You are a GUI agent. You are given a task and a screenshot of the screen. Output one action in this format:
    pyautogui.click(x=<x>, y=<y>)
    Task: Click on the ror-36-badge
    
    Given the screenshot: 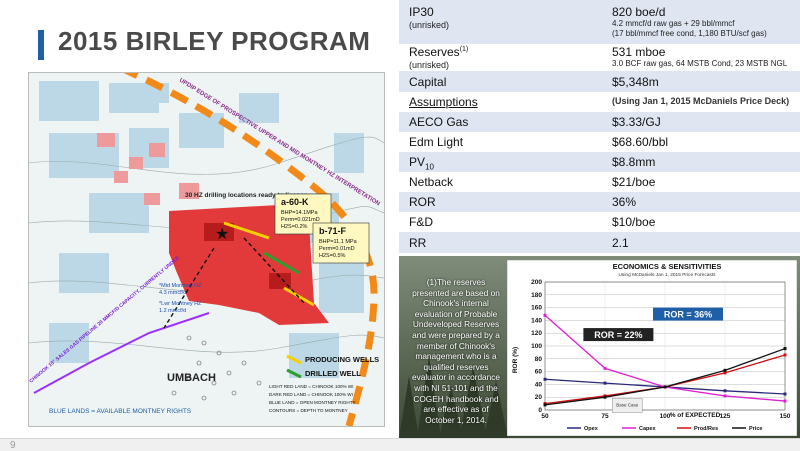 What is the action you would take?
    pyautogui.click(x=688, y=314)
    